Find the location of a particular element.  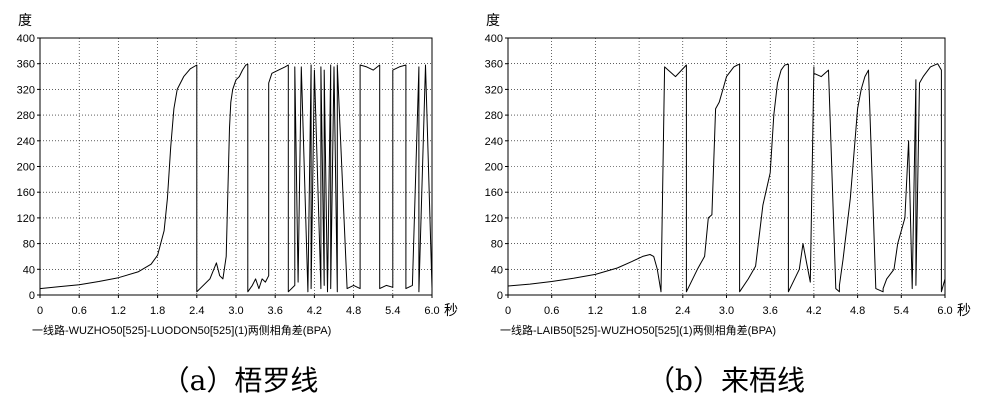

y-tick-label-a-6: 240 is located at coordinates (26, 142).